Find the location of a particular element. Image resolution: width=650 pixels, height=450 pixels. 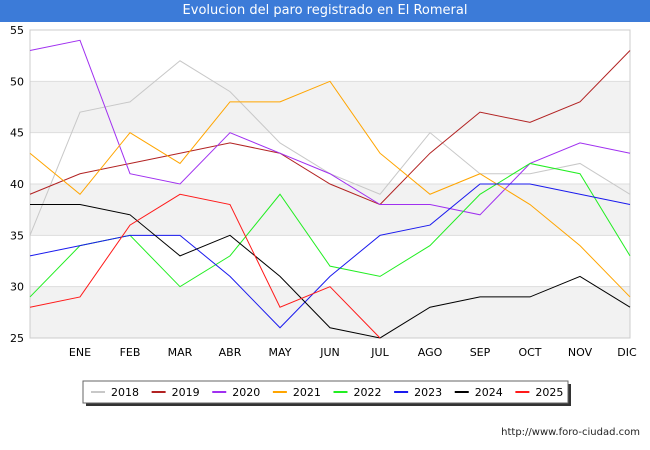

x-tick-label: DIC is located at coordinates (627, 352).